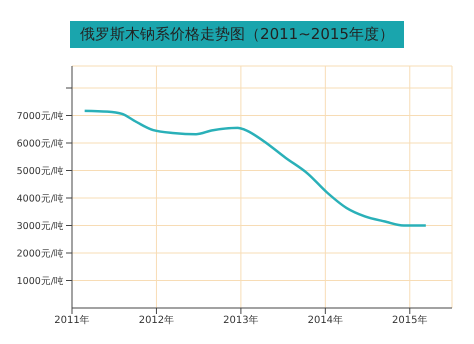 The width and height of the screenshot is (474, 344). What do you see at coordinates (72, 320) in the screenshot?
I see `x-tick-label: 2011年` at bounding box center [72, 320].